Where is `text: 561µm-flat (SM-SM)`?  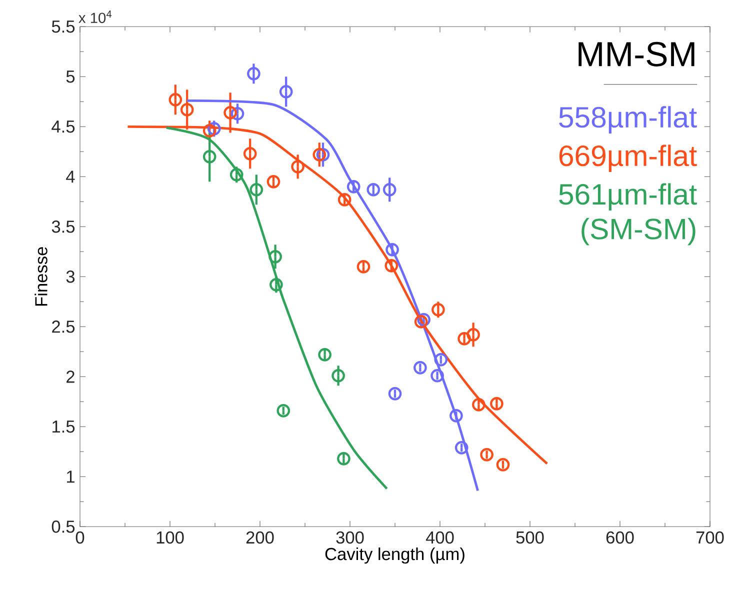
text: 561µm-flat (SM-SM) is located at coordinates (628, 214).